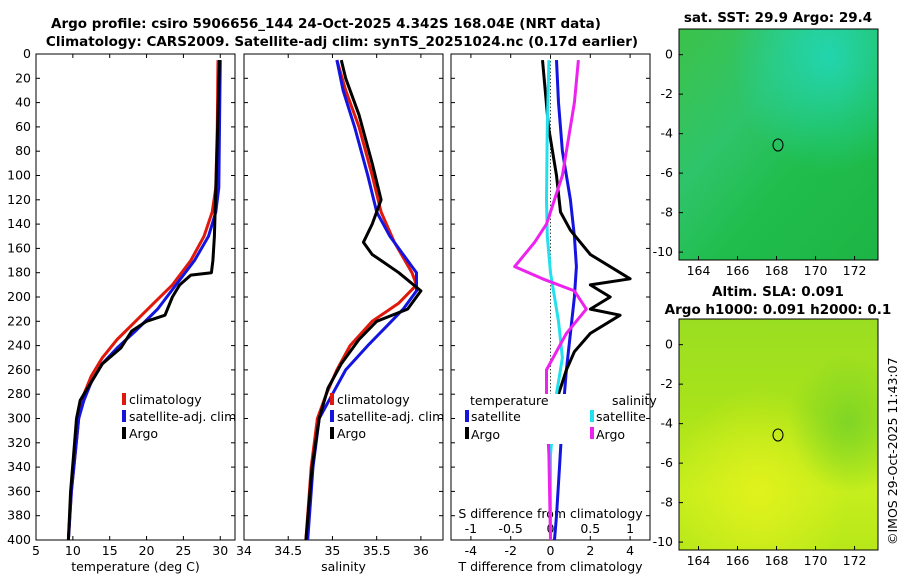 The height and width of the screenshot is (580, 900). I want to click on x2-tick-label: -0.5, so click(511, 528).